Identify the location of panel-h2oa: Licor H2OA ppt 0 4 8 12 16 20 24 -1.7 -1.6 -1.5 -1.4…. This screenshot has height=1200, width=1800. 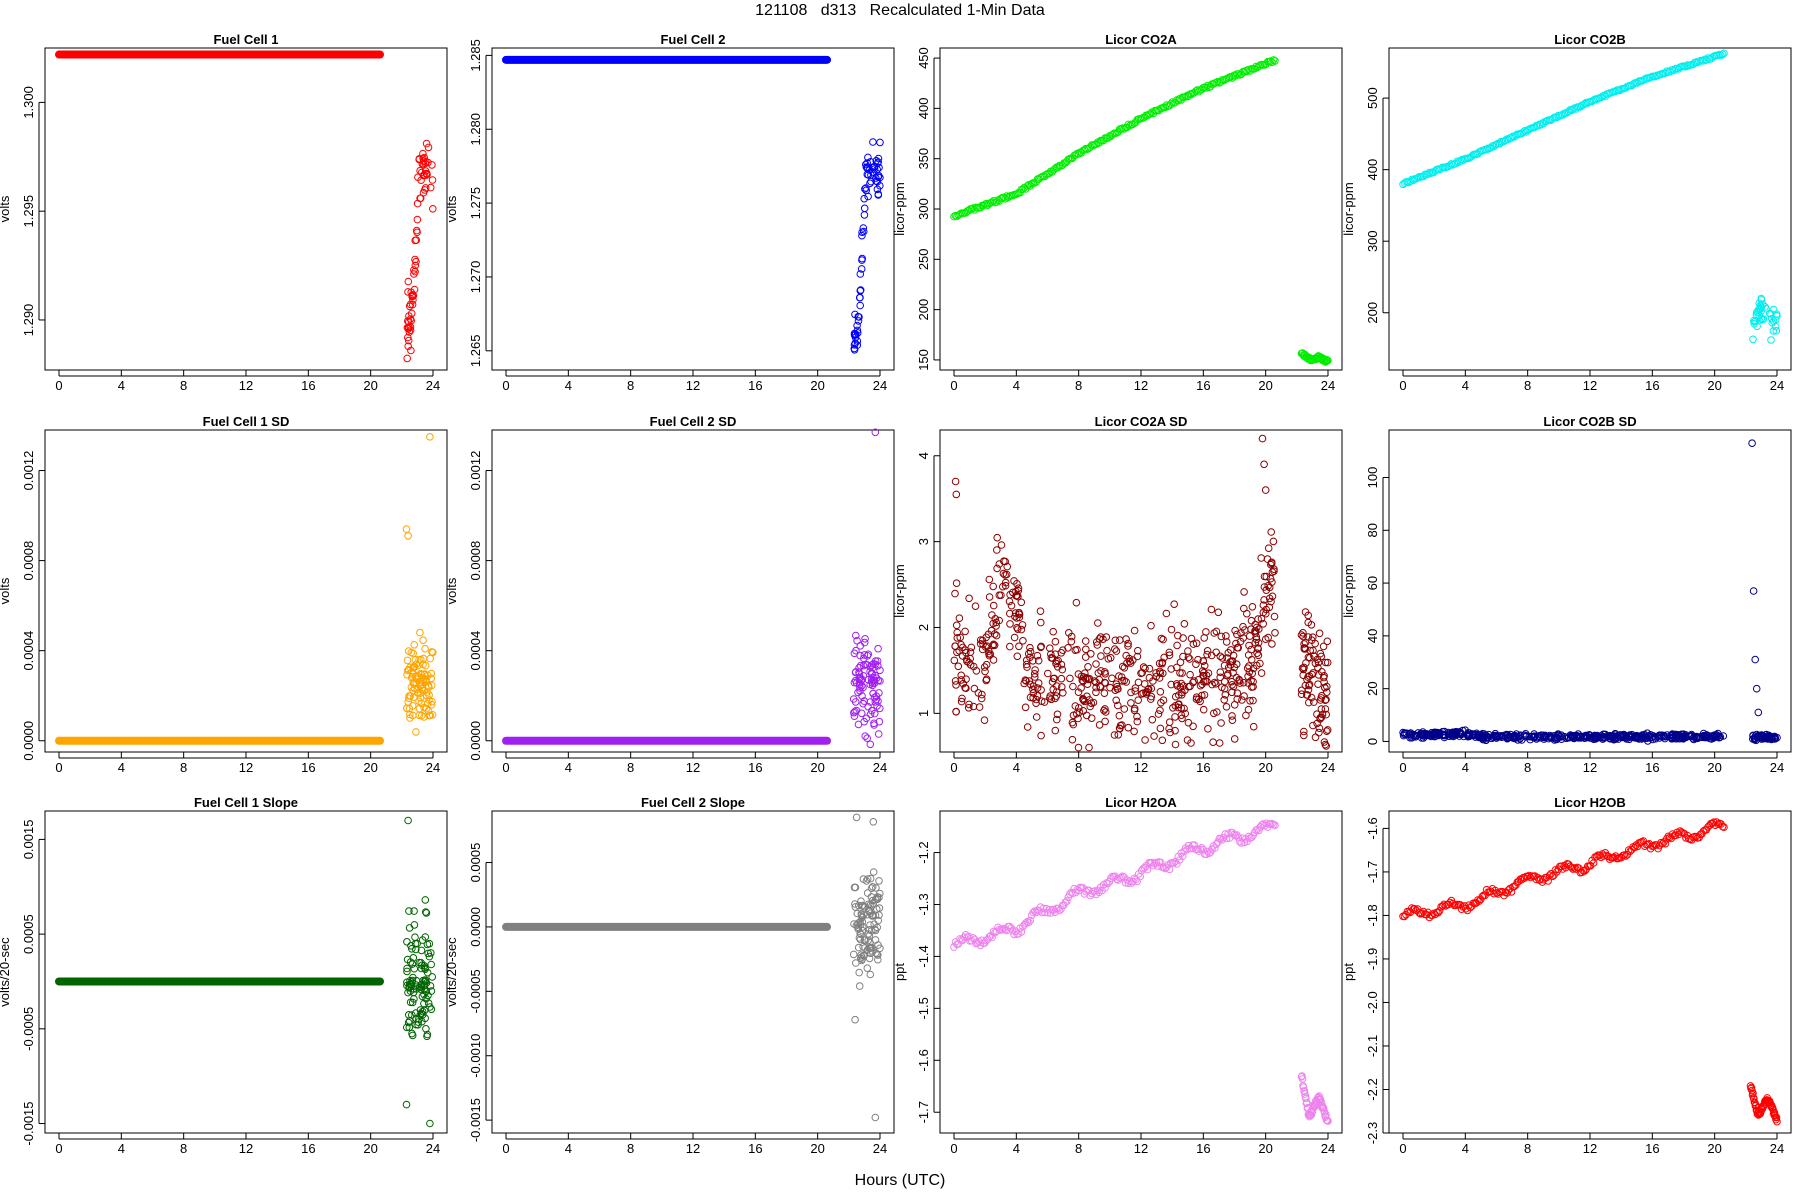
(1117, 975).